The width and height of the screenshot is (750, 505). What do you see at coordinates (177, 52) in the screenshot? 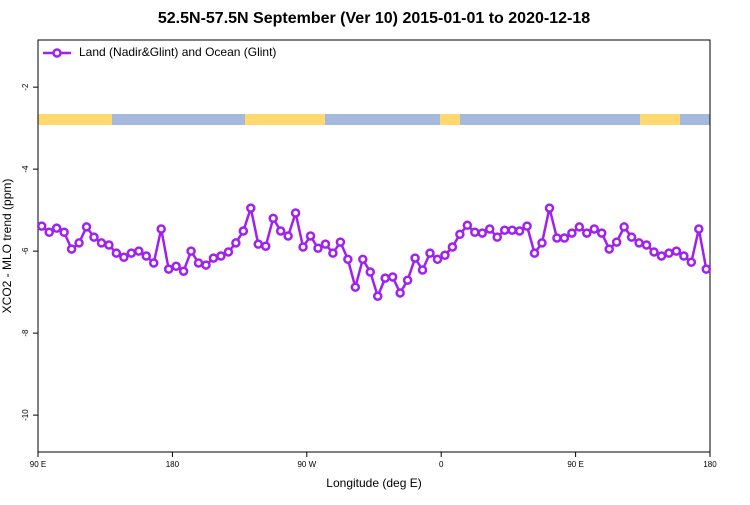
I see `legend-label: Land (Nadir&Glint) and Ocean (Glint)` at bounding box center [177, 52].